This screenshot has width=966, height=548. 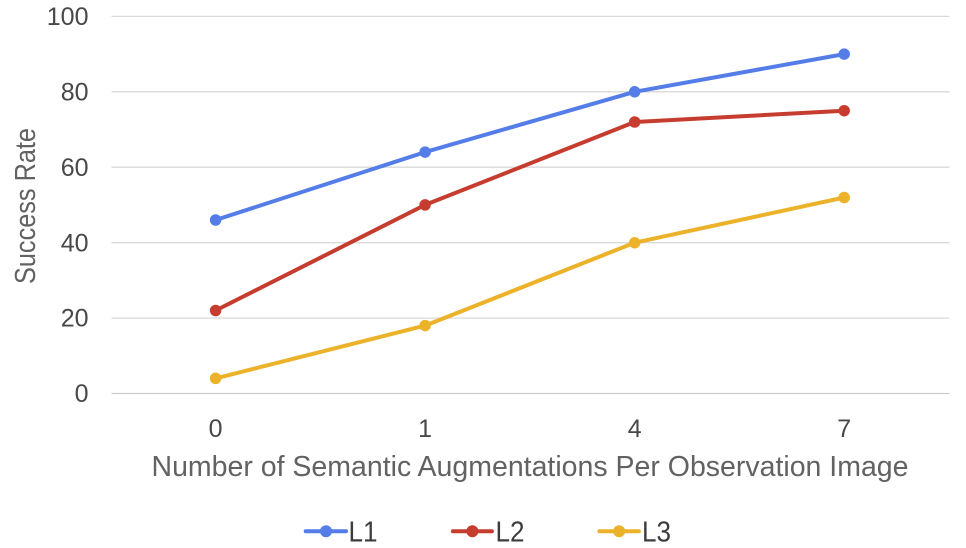 I want to click on svg-text: 1, so click(x=425, y=429).